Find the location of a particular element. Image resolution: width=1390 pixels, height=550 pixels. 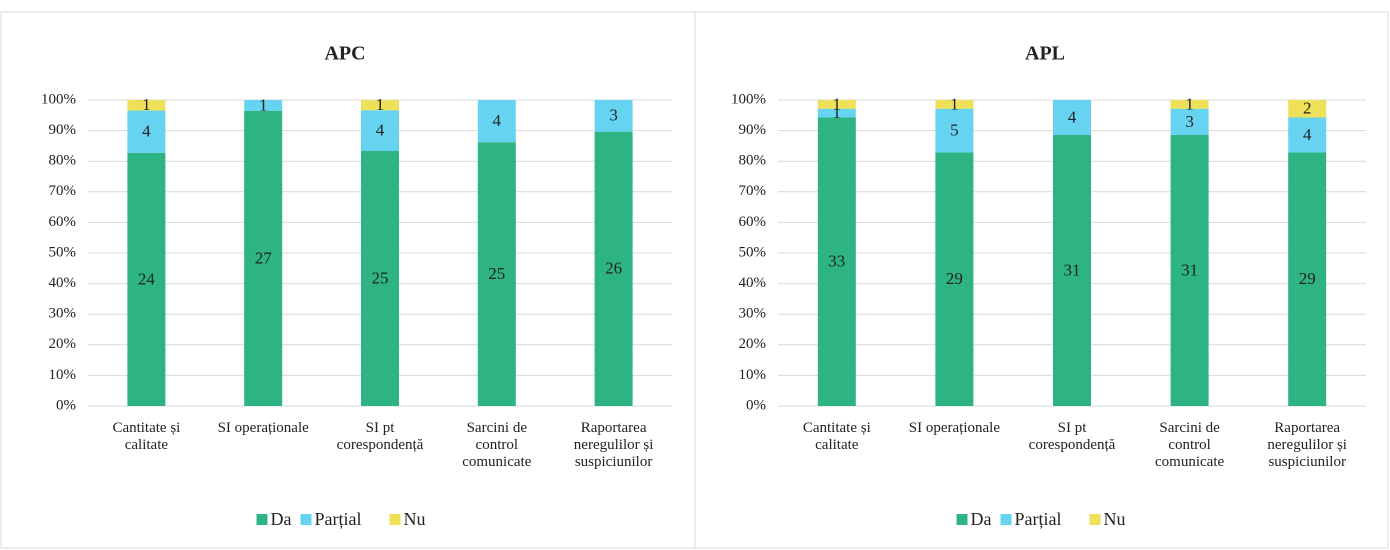

chart-title: APL is located at coordinates (1045, 54).